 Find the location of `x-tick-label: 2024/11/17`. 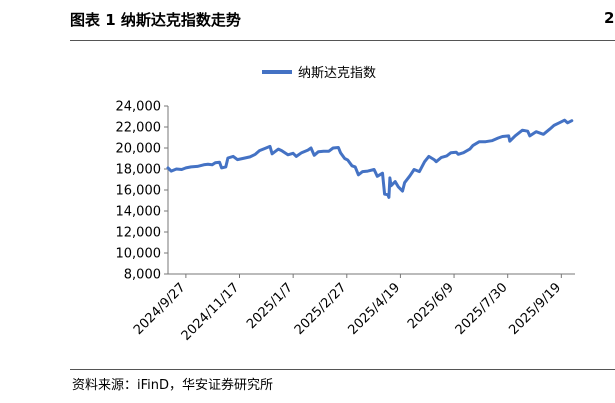

x-tick-label: 2024/11/17 is located at coordinates (211, 312).